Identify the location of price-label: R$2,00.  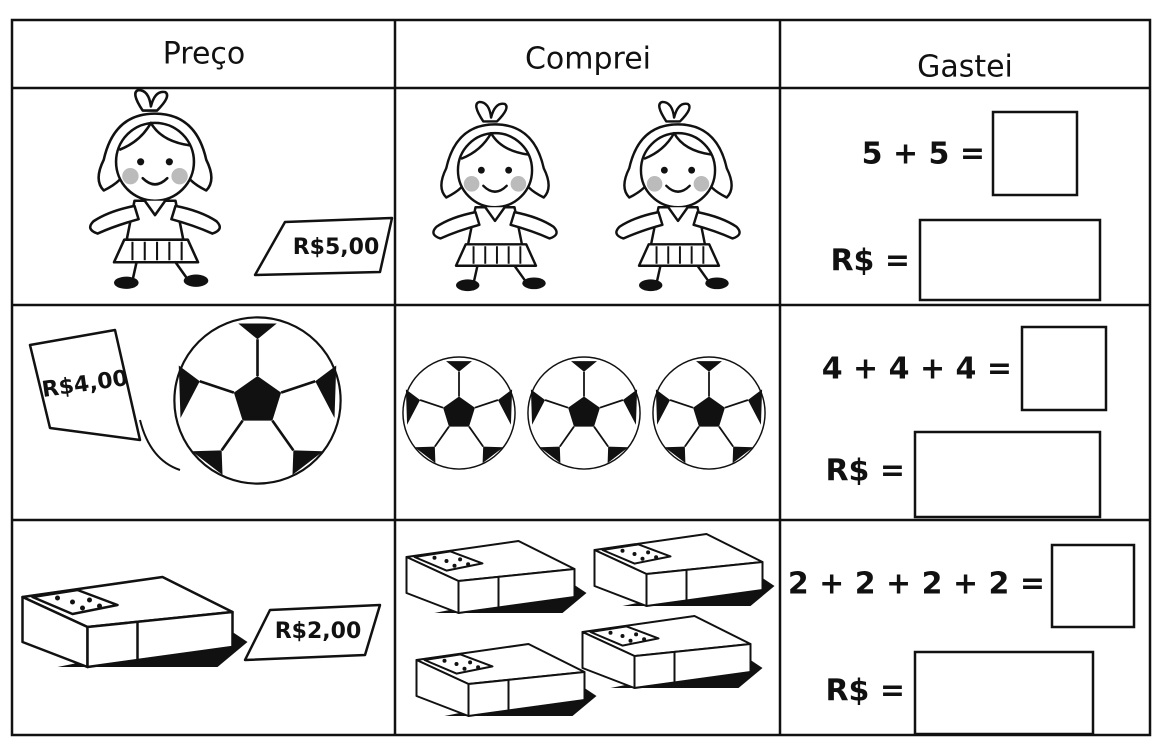
(318, 631).